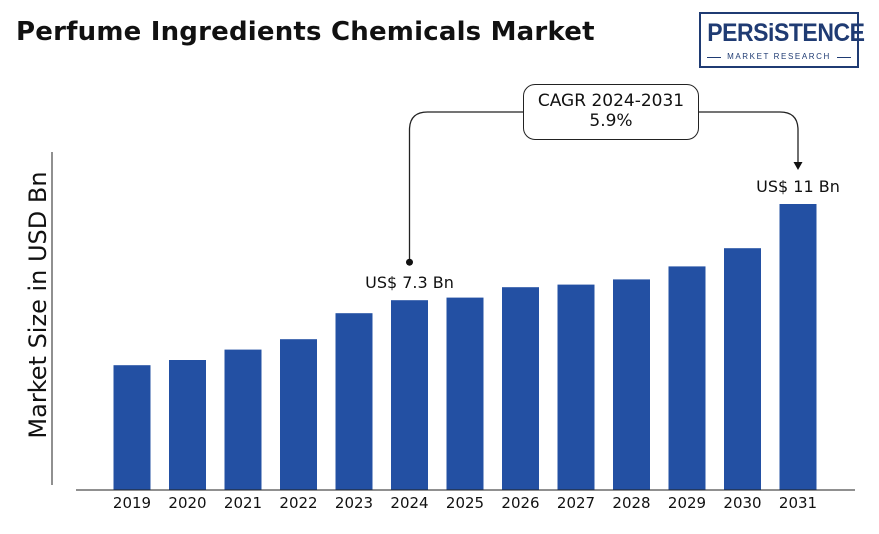  Describe the element at coordinates (354, 503) in the screenshot. I see `x-tick-label: 2023` at that location.